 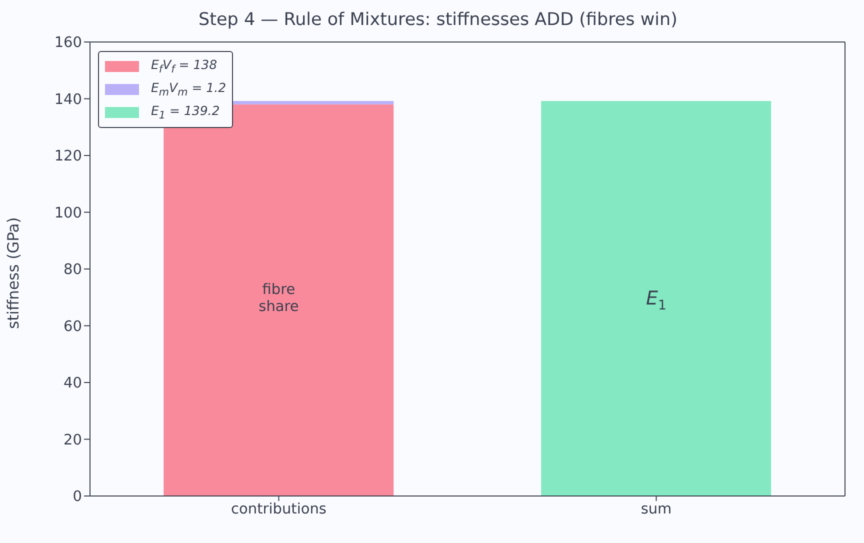 What do you see at coordinates (73, 384) in the screenshot?
I see `y-tick-label: 40` at bounding box center [73, 384].